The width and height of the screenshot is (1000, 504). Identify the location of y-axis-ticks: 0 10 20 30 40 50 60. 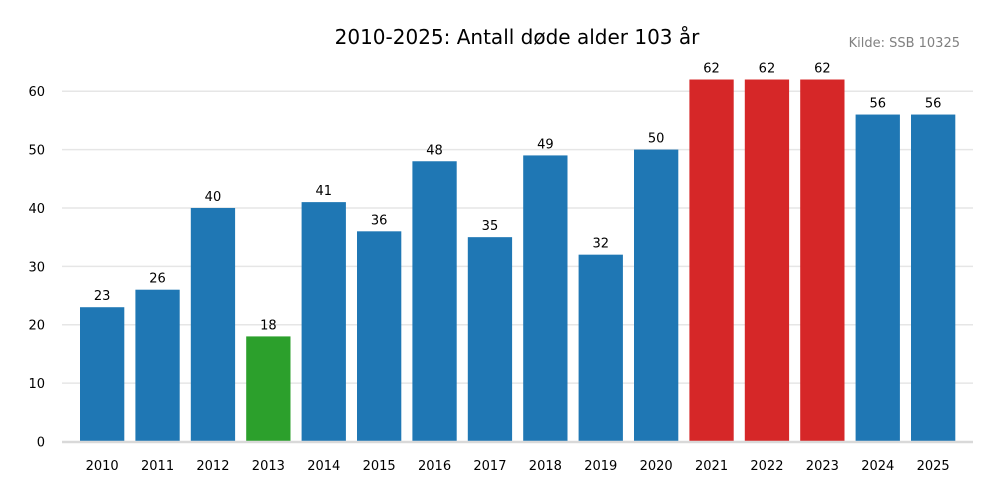
(36, 267).